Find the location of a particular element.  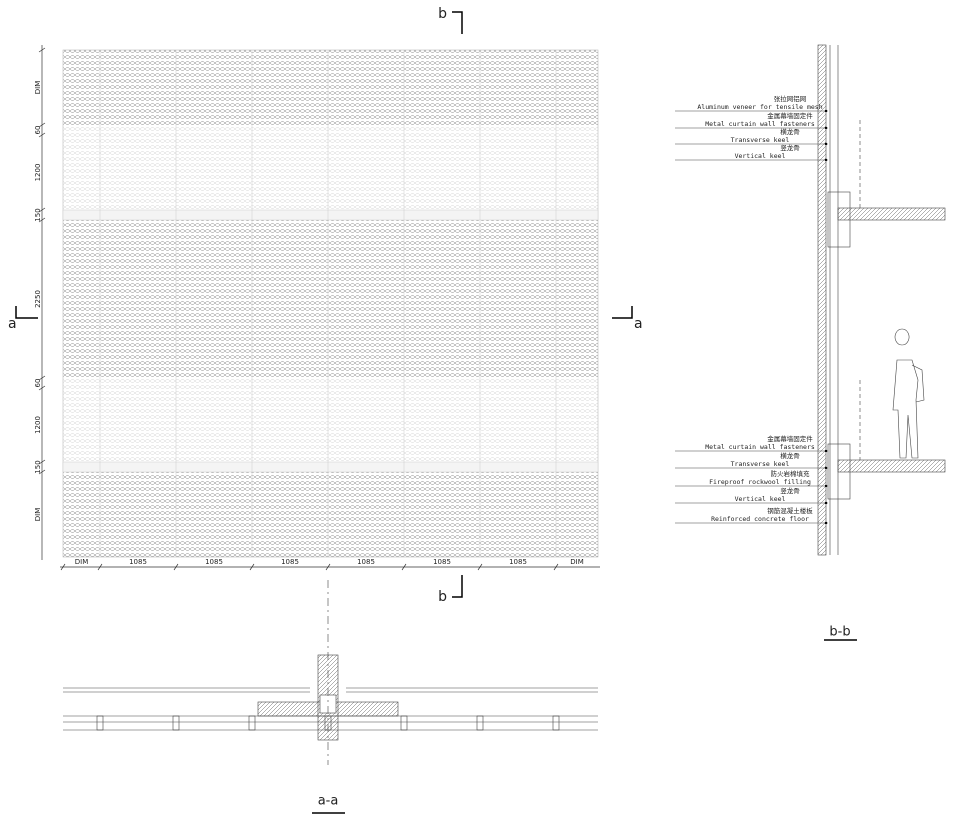

annotation-zh: 防火岩棉填充 is located at coordinates (791, 473).